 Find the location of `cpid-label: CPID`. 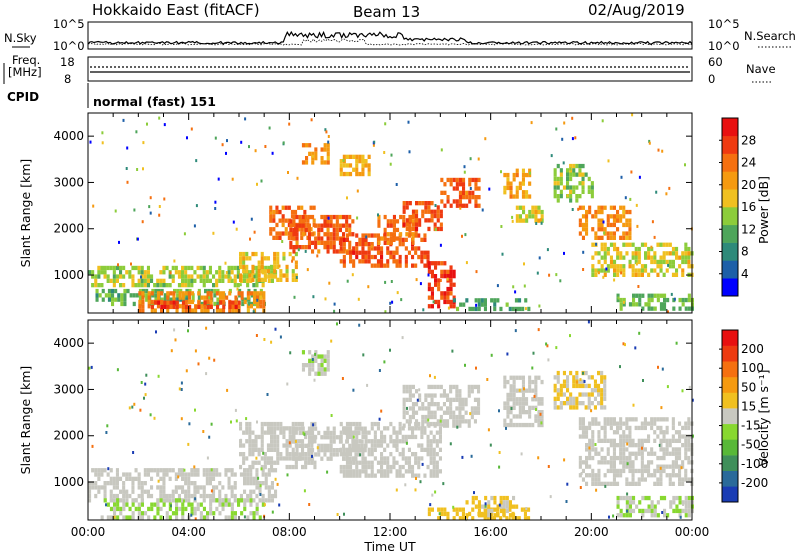

cpid-label: CPID is located at coordinates (23, 97).